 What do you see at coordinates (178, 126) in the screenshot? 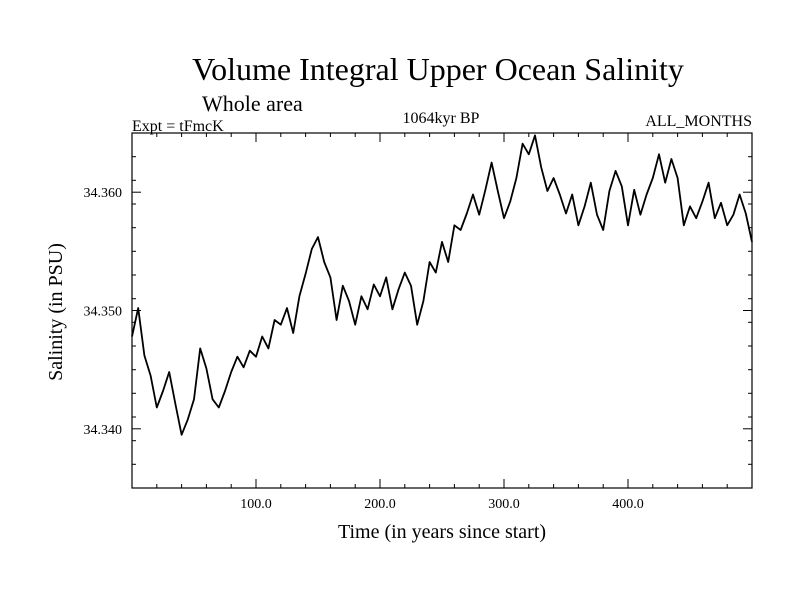
I see `header-left: Expt = tFmcK` at bounding box center [178, 126].